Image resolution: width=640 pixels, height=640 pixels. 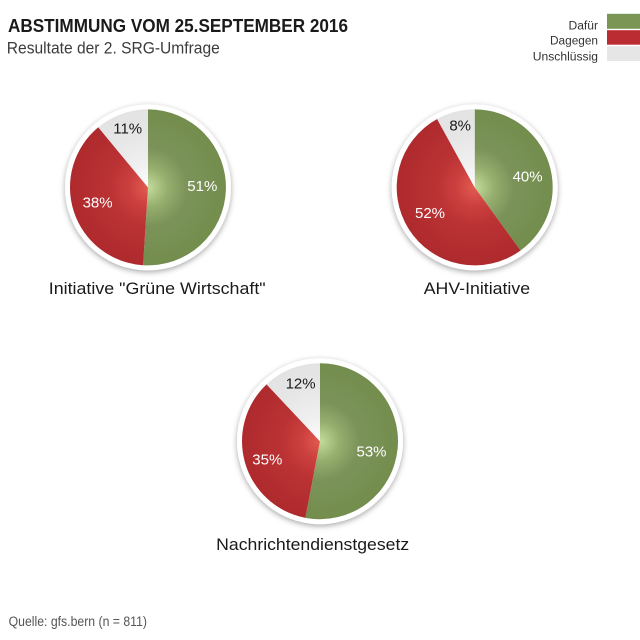 What do you see at coordinates (528, 176) in the screenshot?
I see `svg-text: 40%` at bounding box center [528, 176].